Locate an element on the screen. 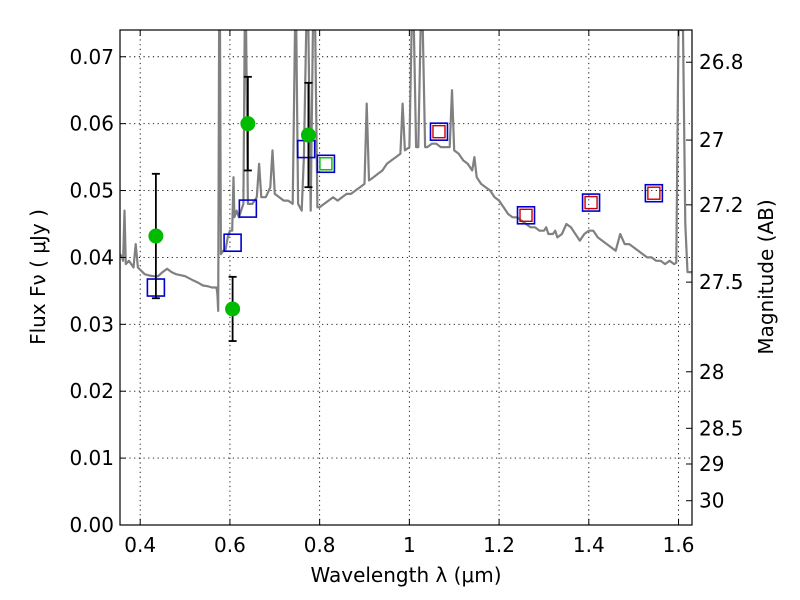  y-tick-label: 0.02 is located at coordinates (91, 391).